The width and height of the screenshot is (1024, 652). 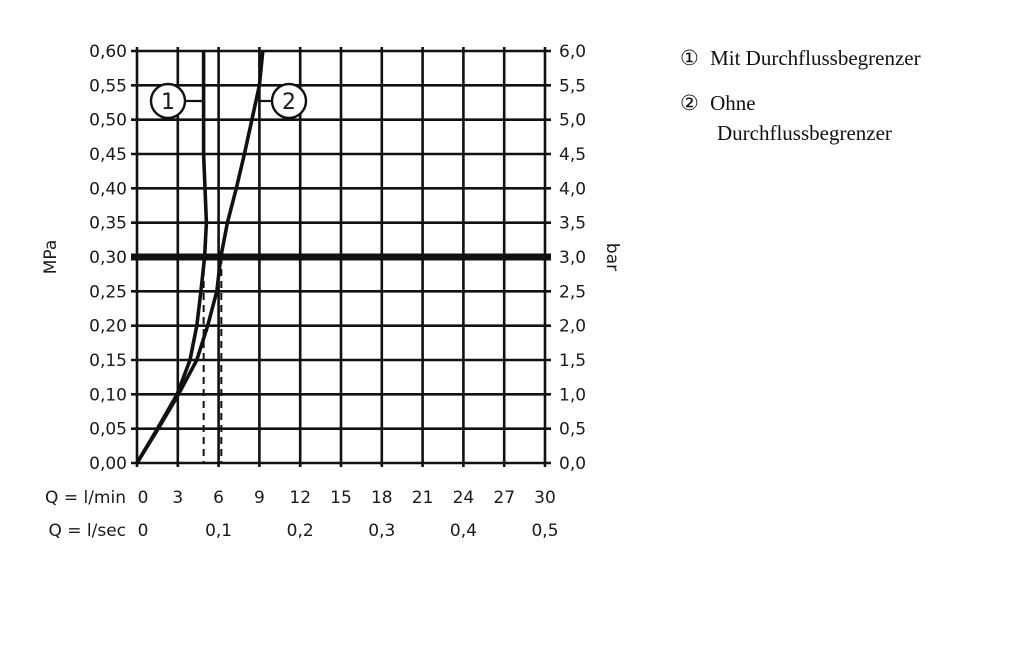 I want to click on y-tick-right: 3,0, so click(x=572, y=258).